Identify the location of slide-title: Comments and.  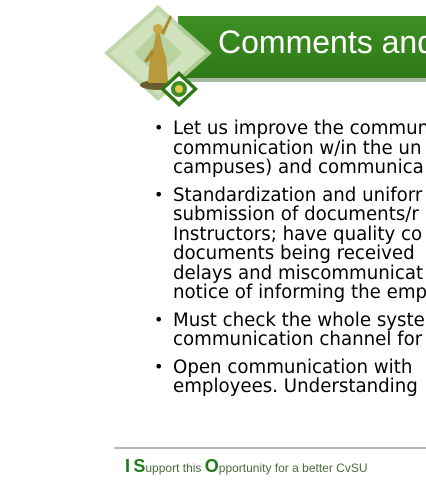
(322, 42).